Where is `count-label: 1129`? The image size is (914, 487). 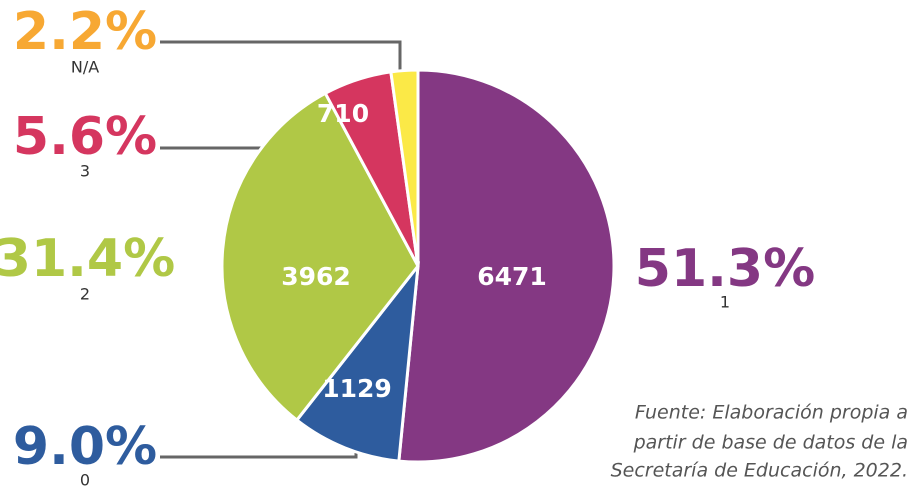
count-label: 1129 is located at coordinates (357, 388).